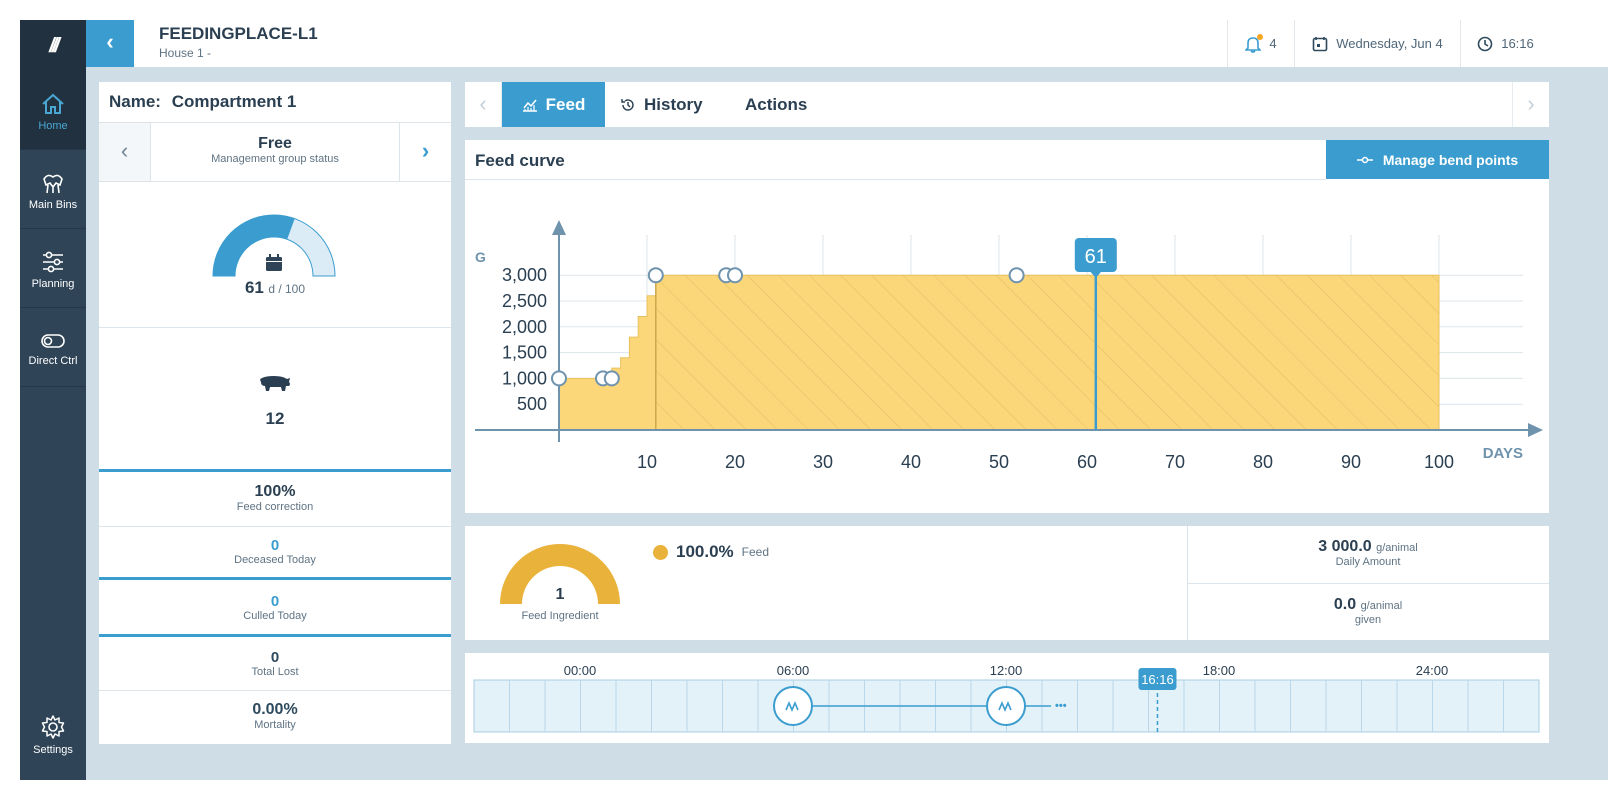 The height and width of the screenshot is (800, 1622). Describe the element at coordinates (53, 103) in the screenshot. I see `home-icon` at that location.